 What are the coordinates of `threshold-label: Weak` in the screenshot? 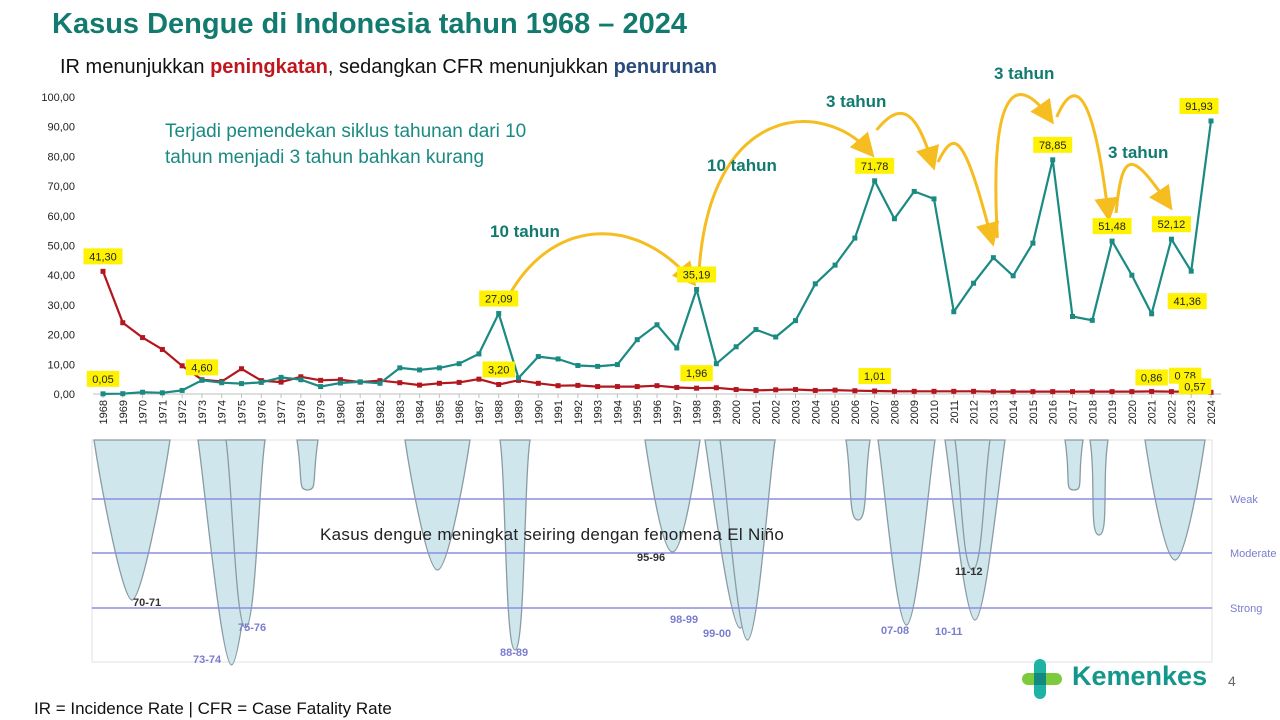 It's located at (1244, 500).